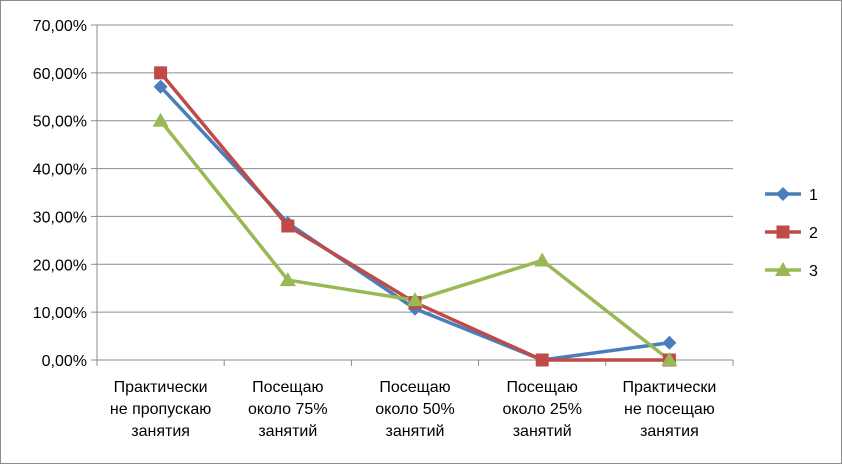 The image size is (842, 465). Describe the element at coordinates (160, 409) in the screenshot. I see `x-category-label: Практически не пропускаю занятия` at that location.